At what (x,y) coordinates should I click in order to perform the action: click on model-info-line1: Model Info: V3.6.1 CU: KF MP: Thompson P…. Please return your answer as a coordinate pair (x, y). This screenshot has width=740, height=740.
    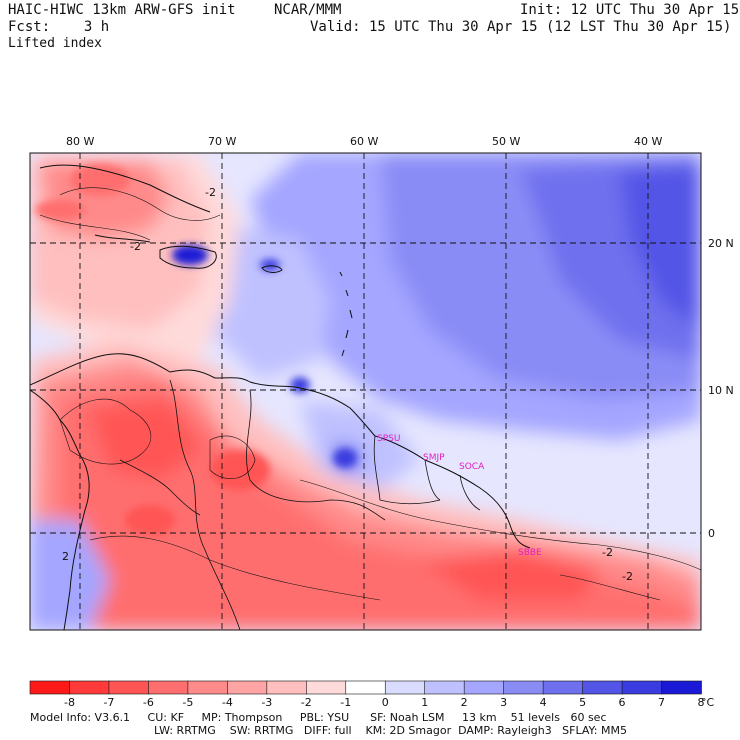
    Looking at the image, I should click on (318, 717).